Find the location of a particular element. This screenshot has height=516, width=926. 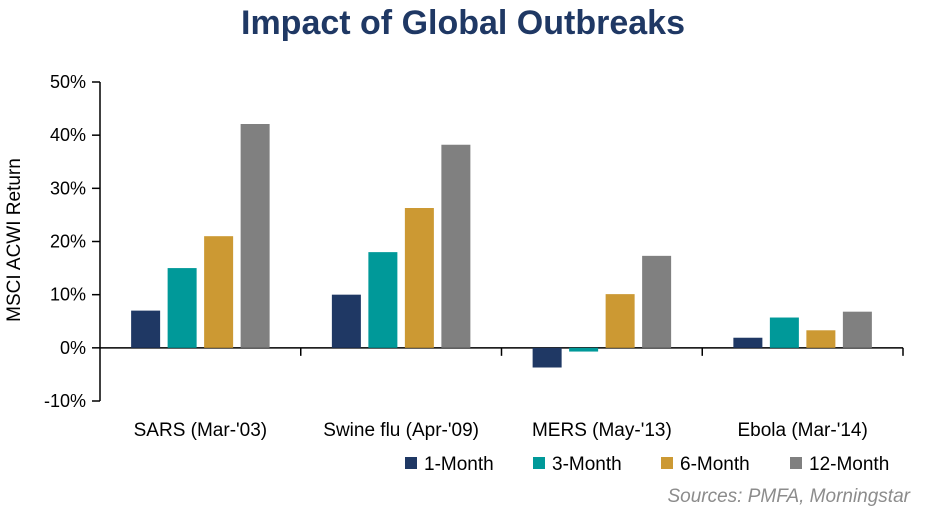

y-tick-label: 50% is located at coordinates (68, 82).